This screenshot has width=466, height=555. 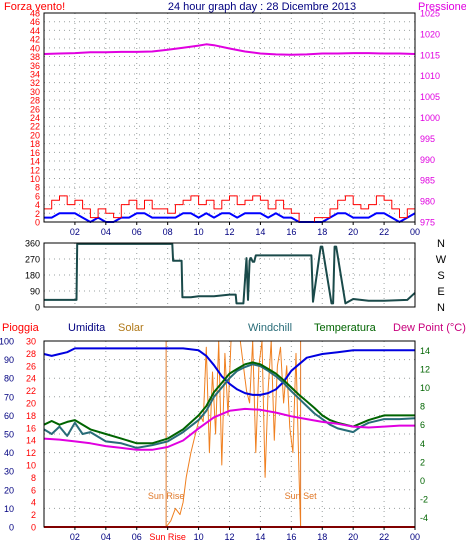 What do you see at coordinates (31, 404) in the screenshot?
I see `rain-y-tick-label: 20` at bounding box center [31, 404].